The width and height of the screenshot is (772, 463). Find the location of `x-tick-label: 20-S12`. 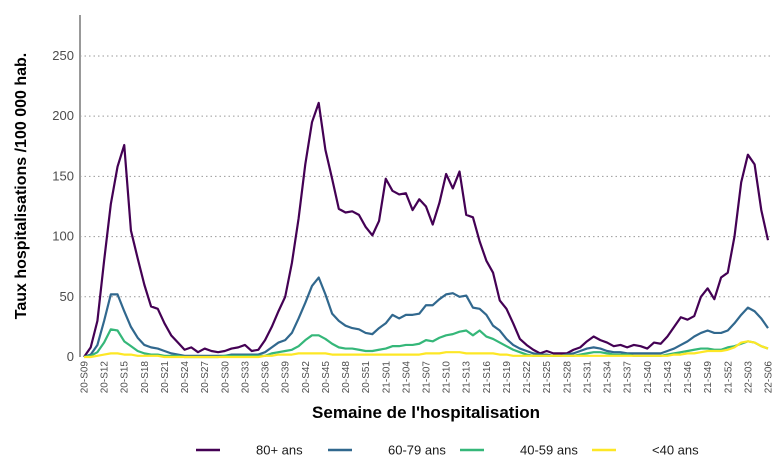

x-tick-label: 20-S12 is located at coordinates (105, 377).